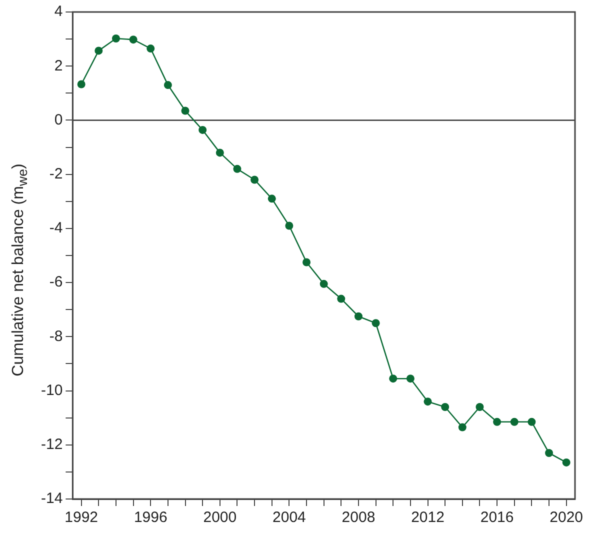 The height and width of the screenshot is (534, 589). Describe the element at coordinates (220, 517) in the screenshot. I see `x-tick-label: 2000` at that location.